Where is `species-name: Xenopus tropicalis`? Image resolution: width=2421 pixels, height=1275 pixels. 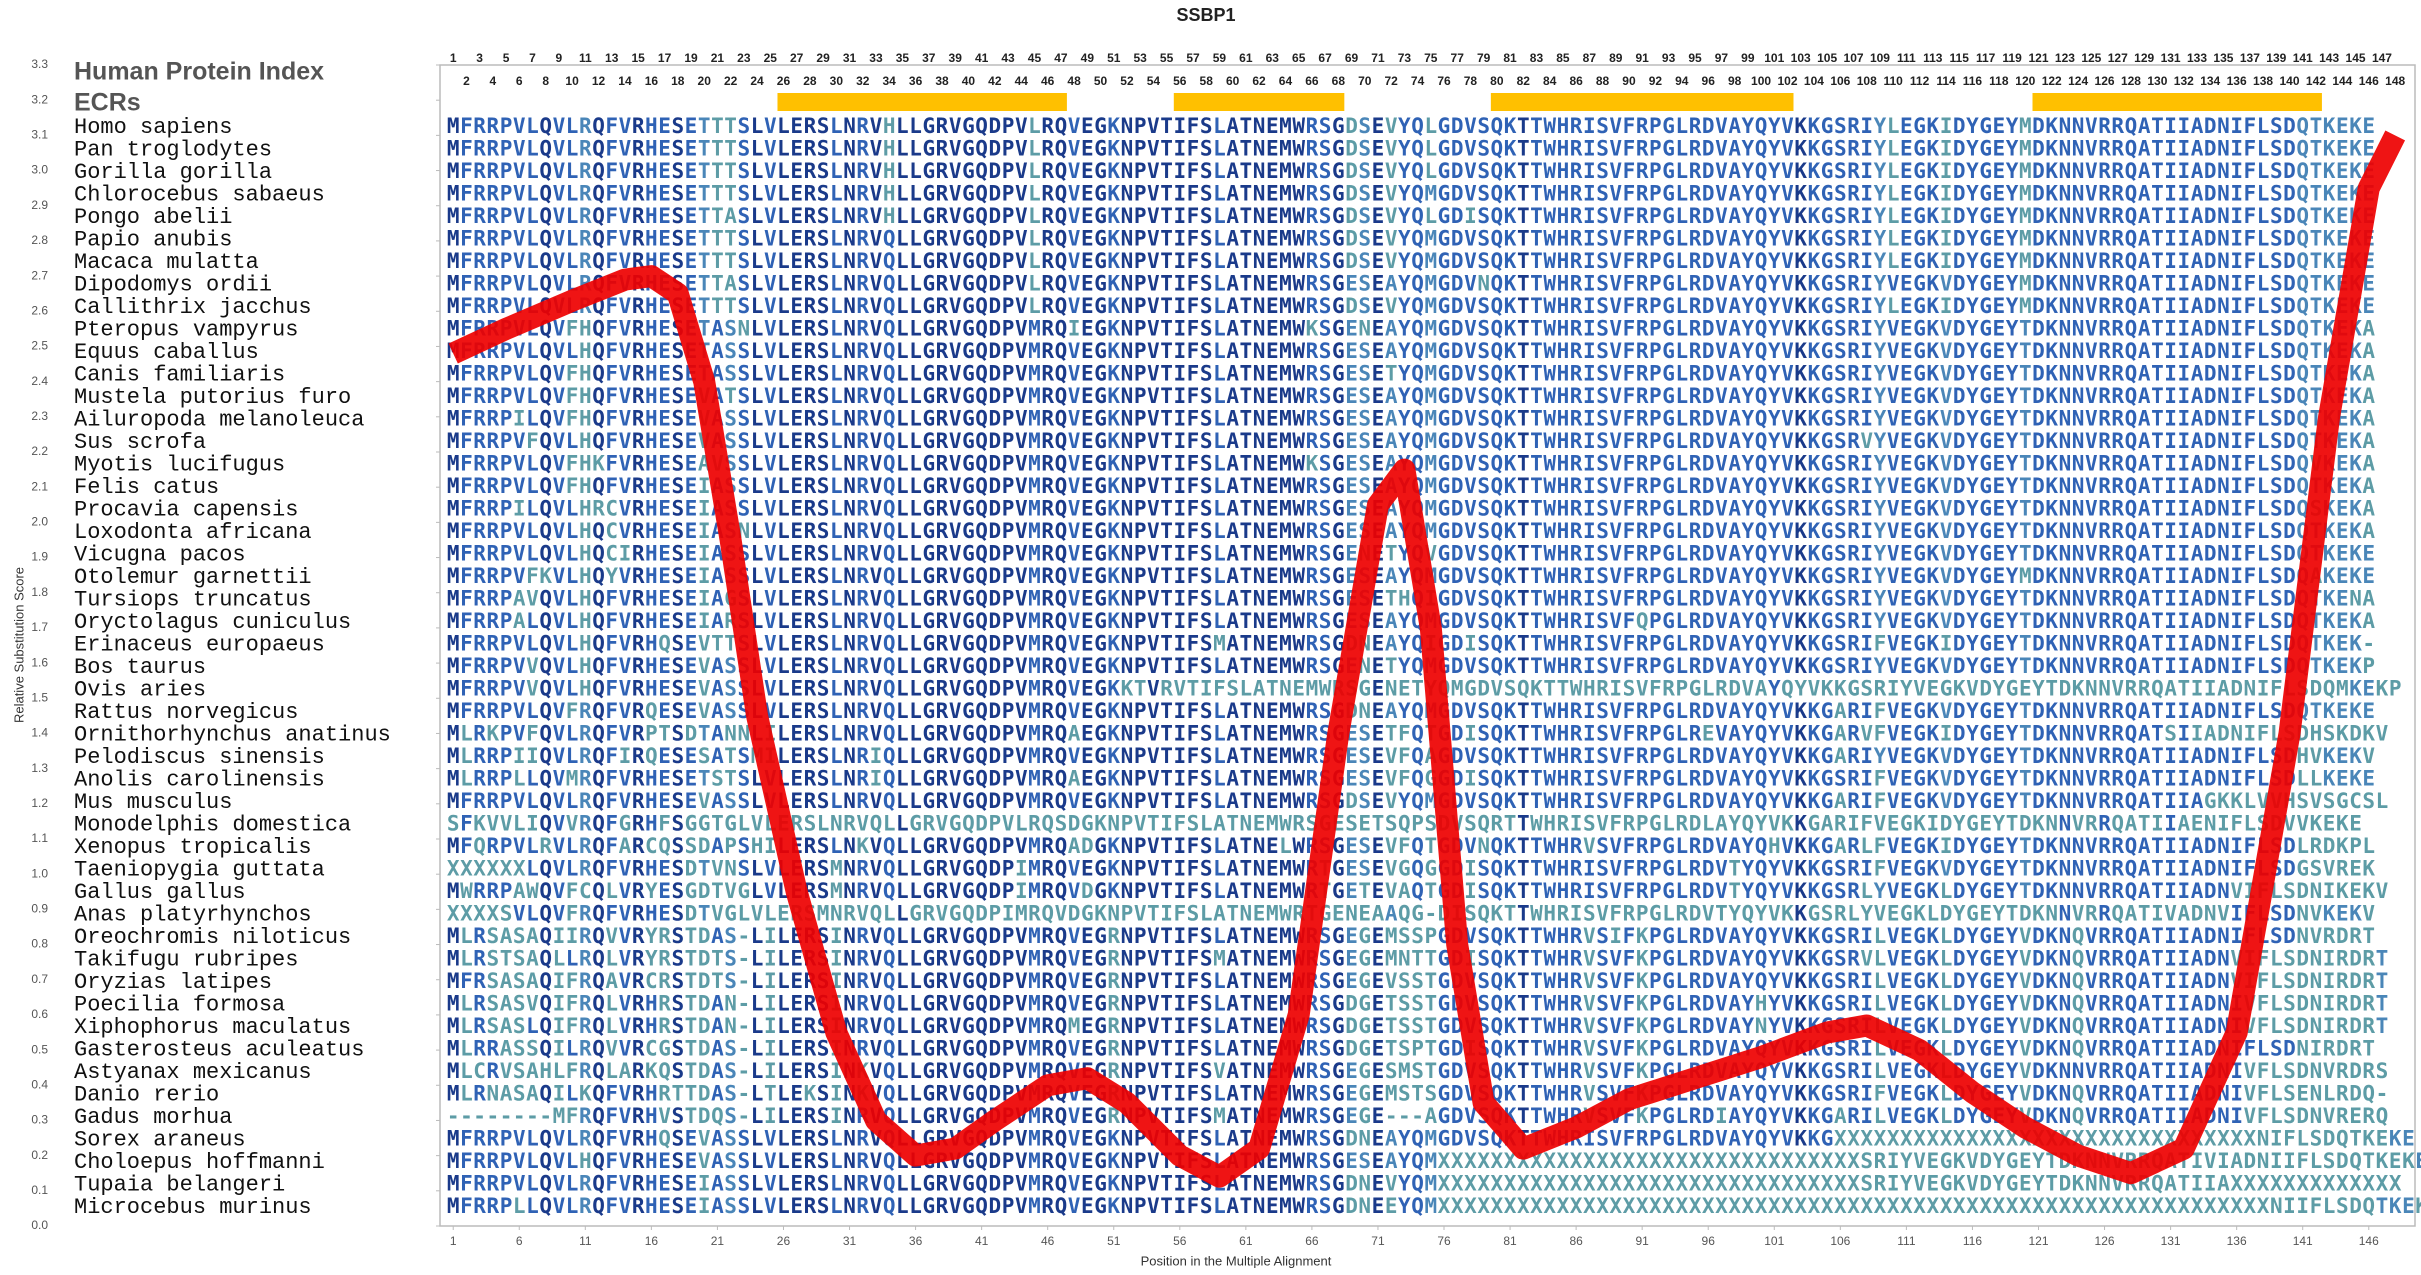
species-name: Xenopus tropicalis is located at coordinates (193, 847).